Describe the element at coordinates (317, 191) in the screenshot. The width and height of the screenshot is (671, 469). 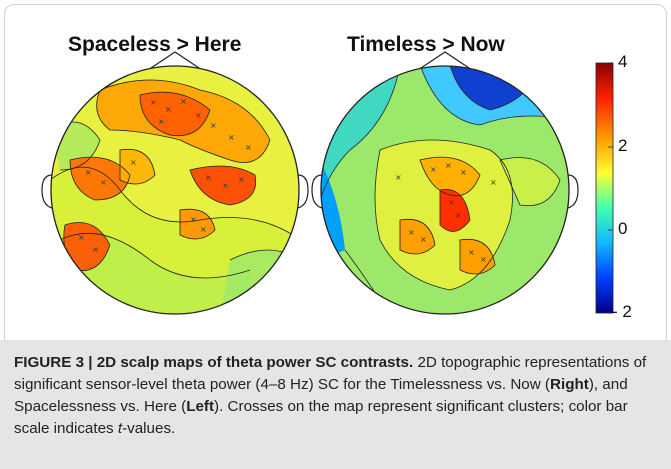
I see `right-ear-left` at that location.